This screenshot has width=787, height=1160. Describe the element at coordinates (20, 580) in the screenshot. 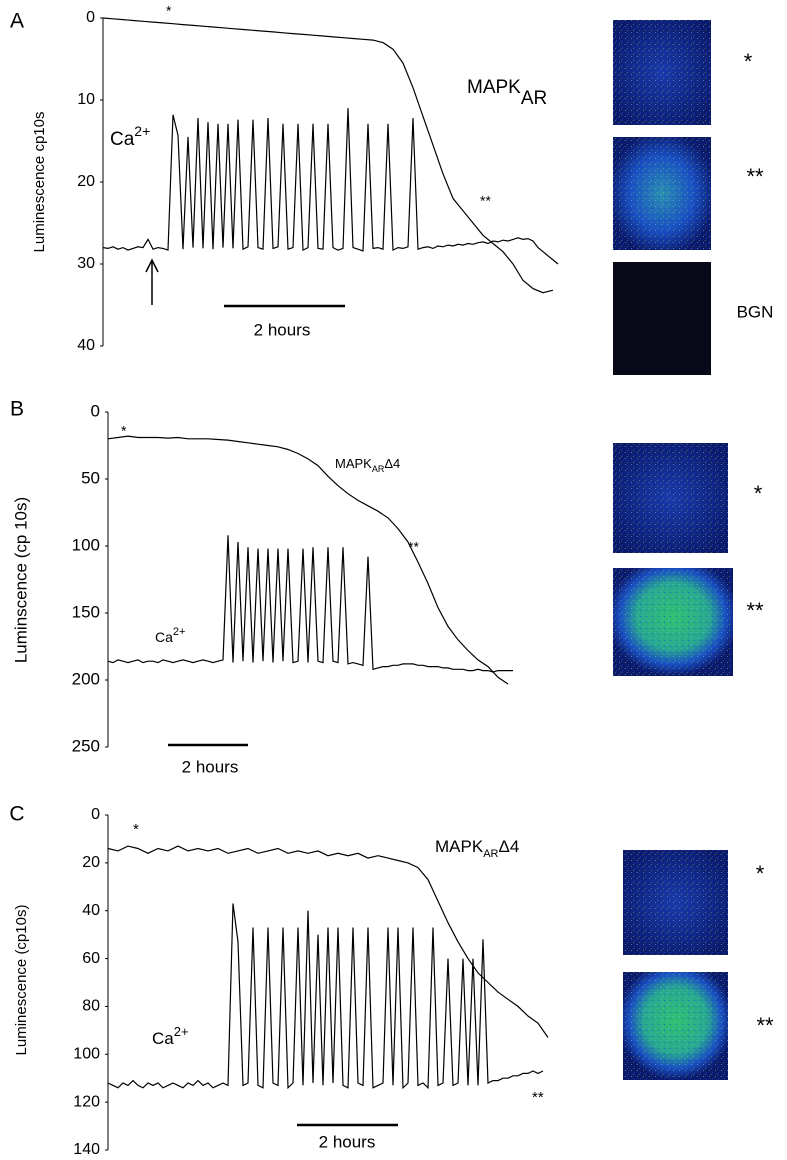

I see `y-axis-label: Luminscence (cp 10s)` at that location.